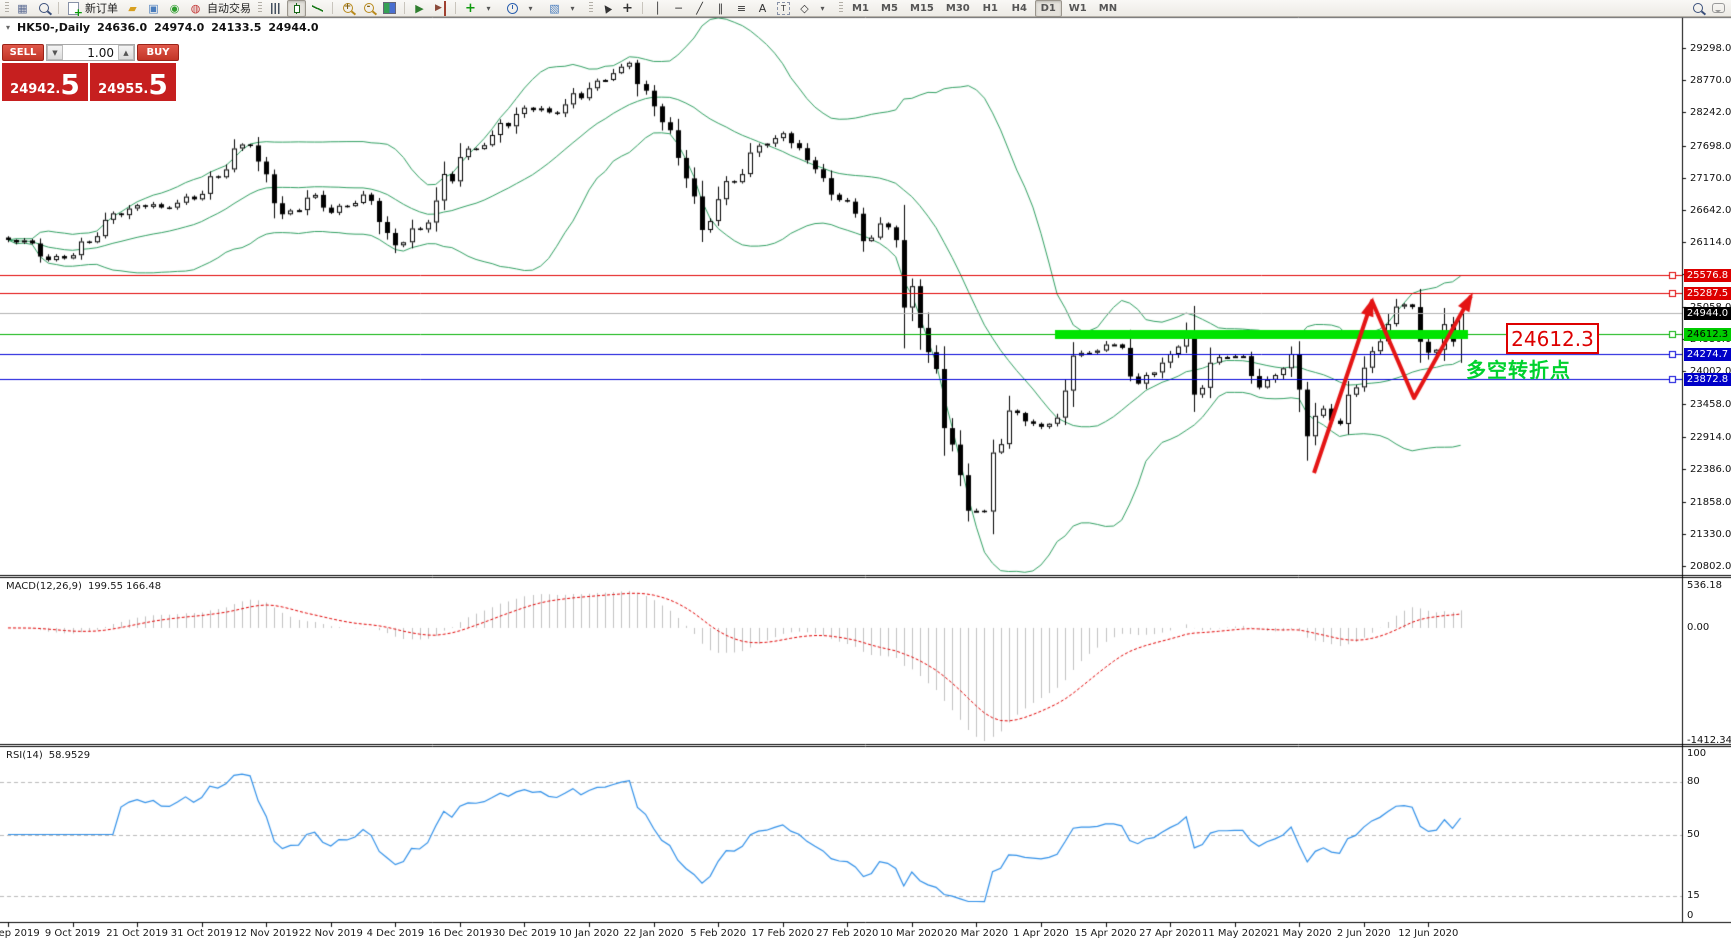 This screenshot has width=1731, height=940. What do you see at coordinates (266, 933) in the screenshot?
I see `date-axis-tick: 12 Nov 2019` at bounding box center [266, 933].